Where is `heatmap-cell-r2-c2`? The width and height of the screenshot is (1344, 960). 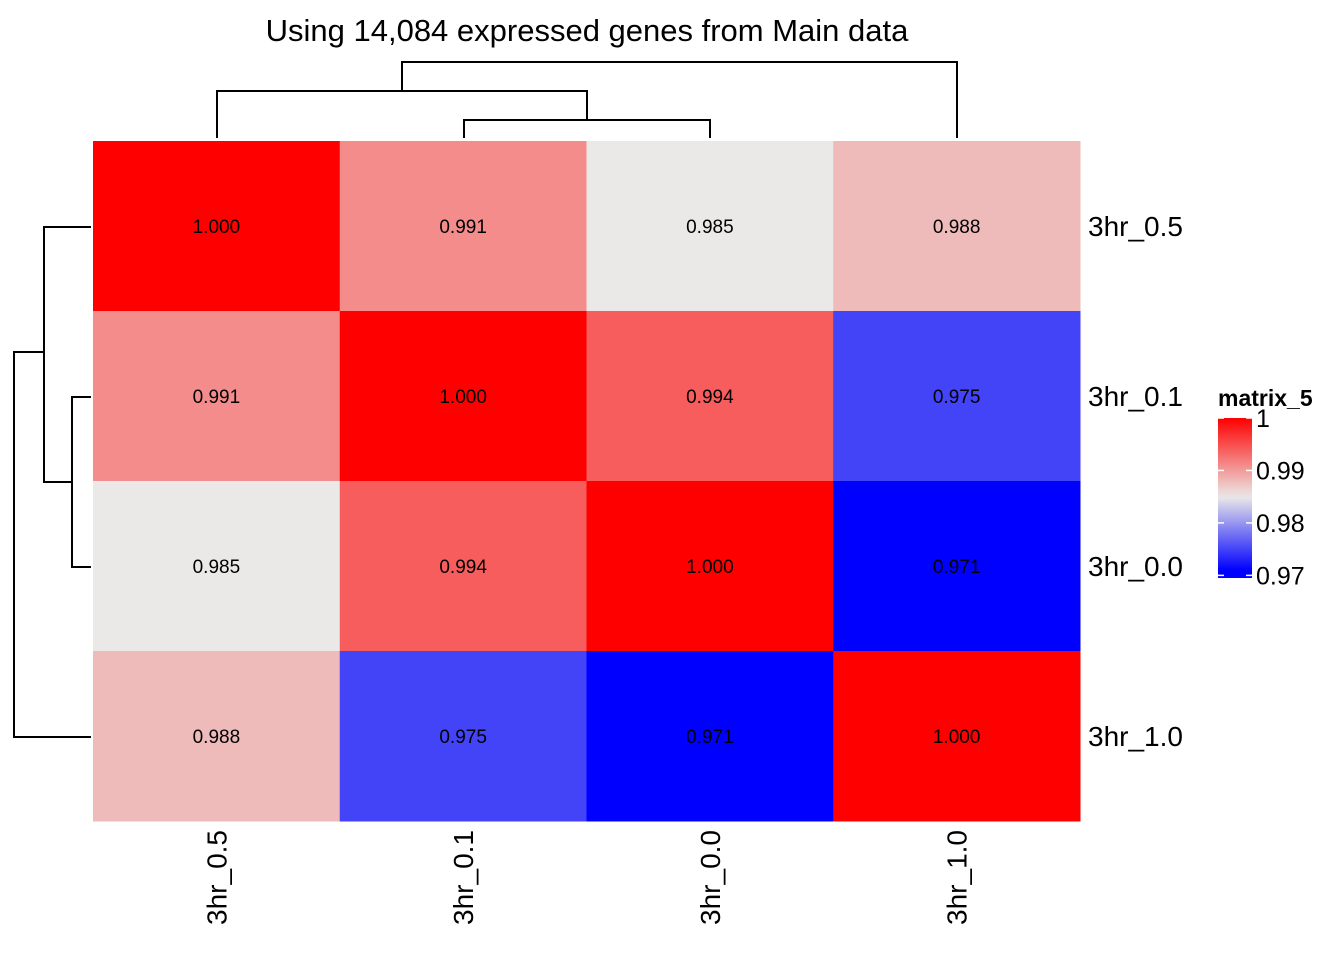 heatmap-cell-r2-c2 is located at coordinates (463, 396).